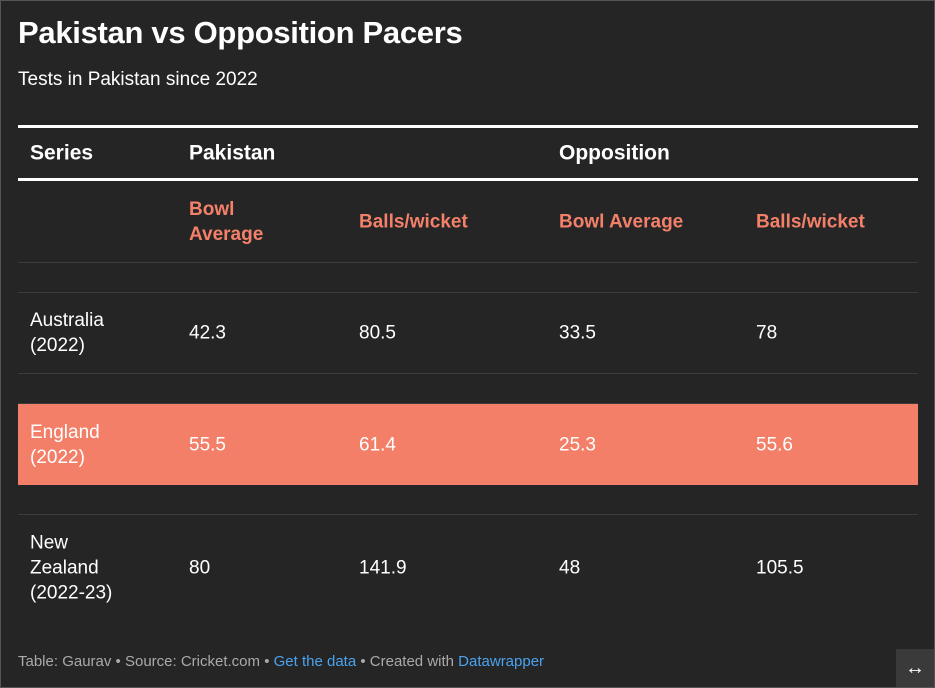 This screenshot has width=935, height=688. What do you see at coordinates (780, 568) in the screenshot?
I see `value-cell: 105.5` at bounding box center [780, 568].